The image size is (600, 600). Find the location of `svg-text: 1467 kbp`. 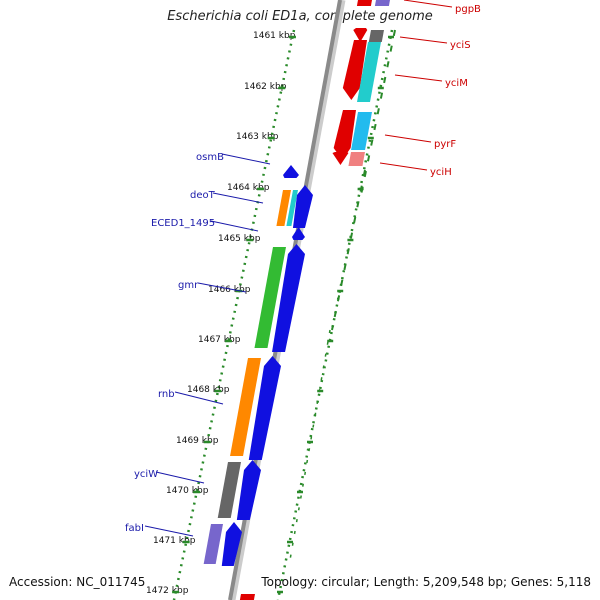

svg-text: 1467 kbp is located at coordinates (219, 340).